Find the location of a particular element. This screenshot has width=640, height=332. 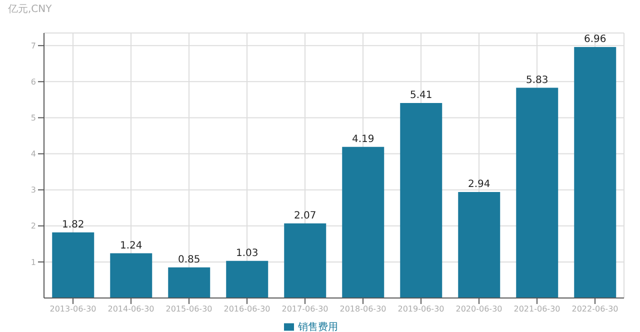

data-label: 2.94 is located at coordinates (479, 184).